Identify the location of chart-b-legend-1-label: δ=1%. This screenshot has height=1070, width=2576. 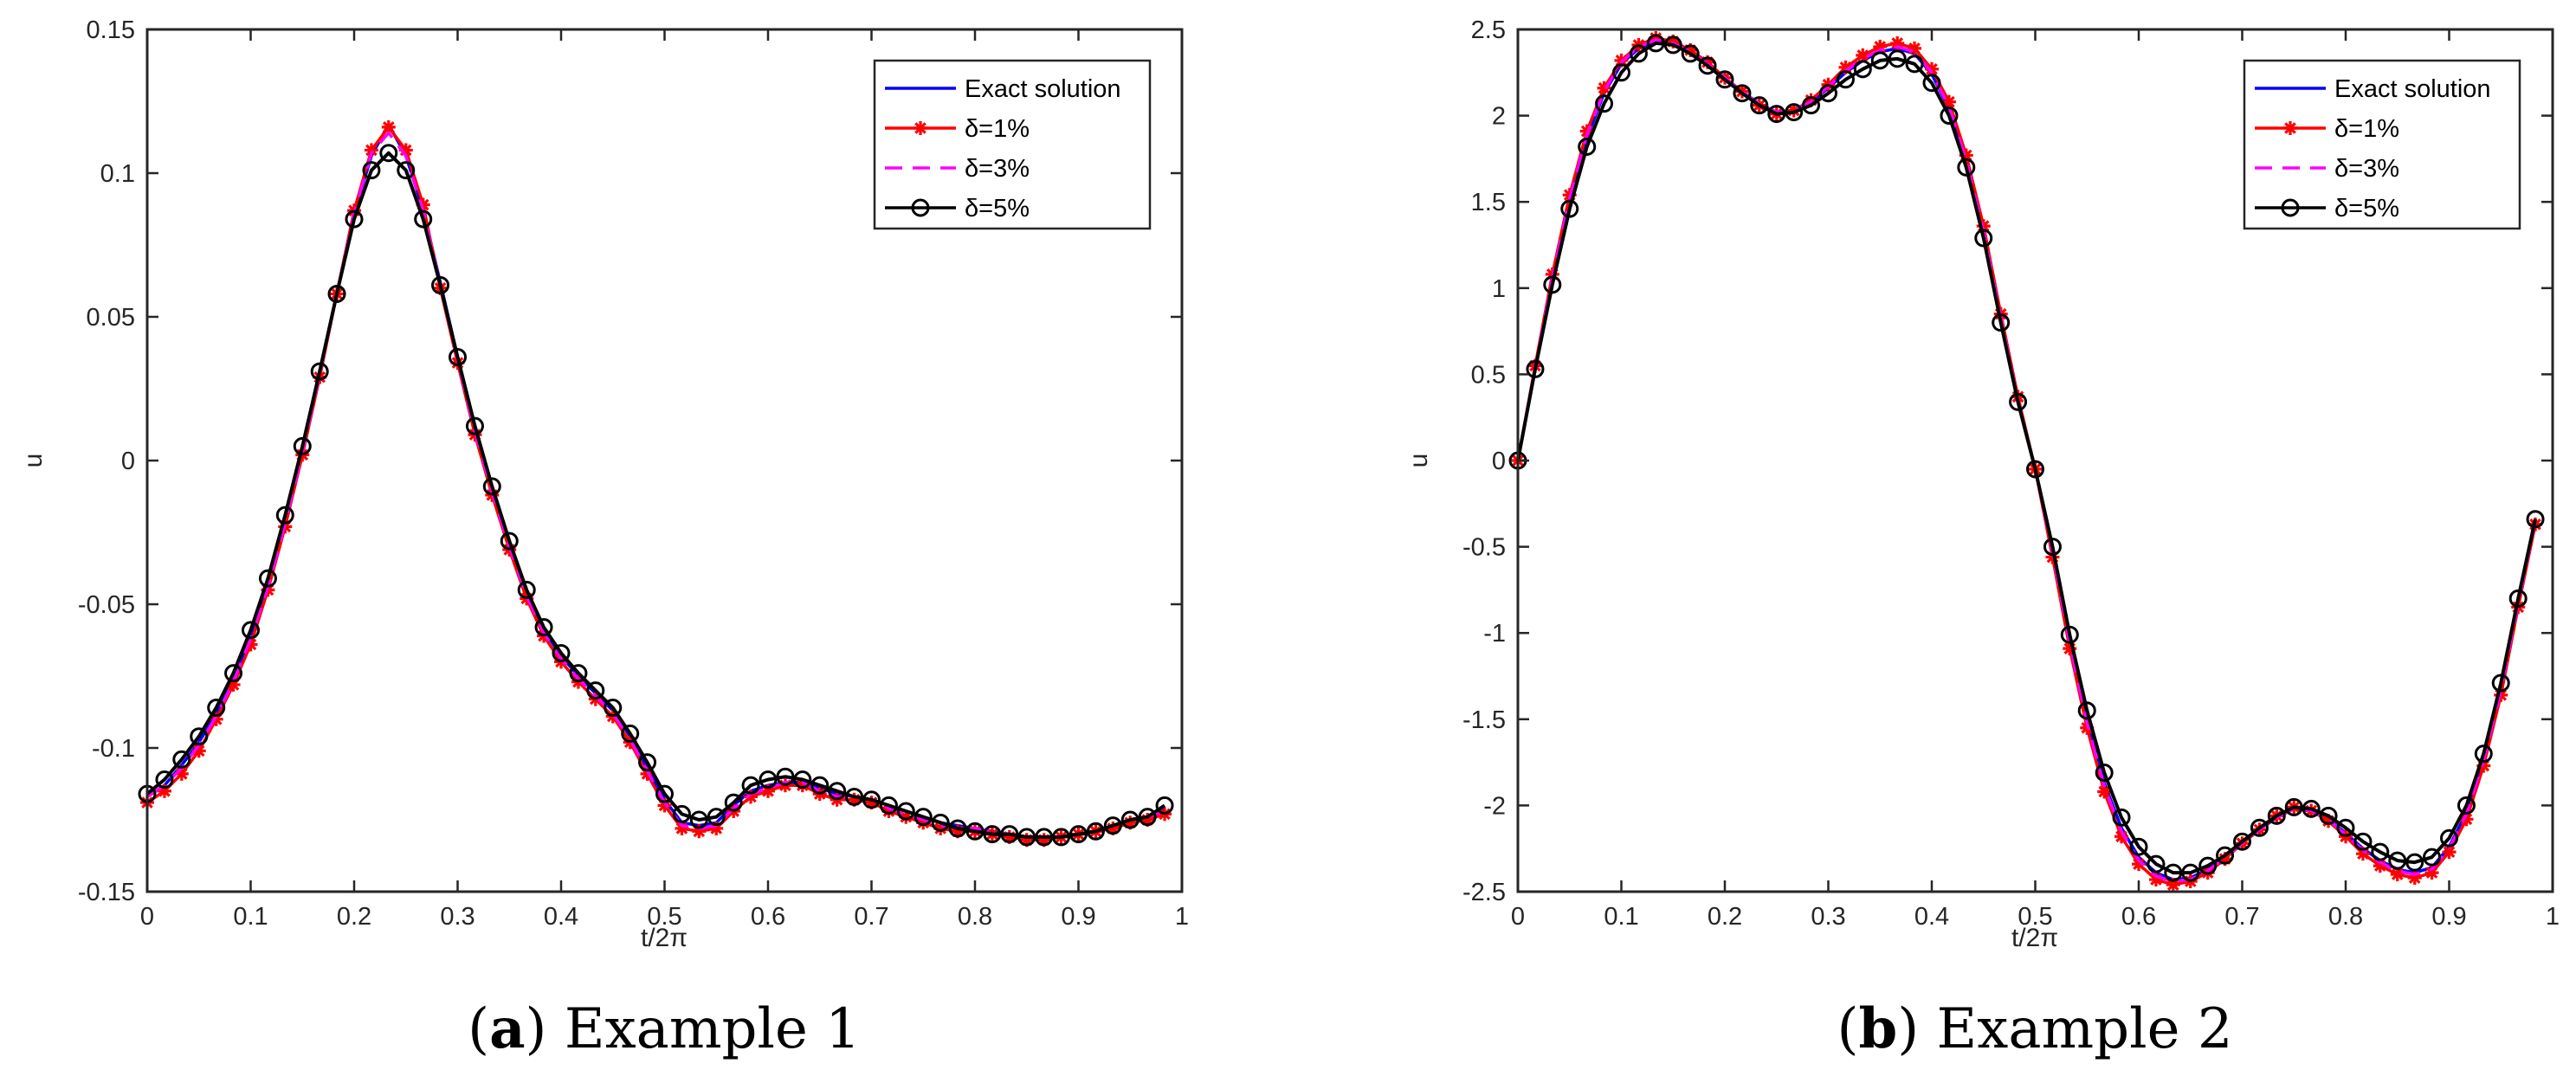
(2366, 129).